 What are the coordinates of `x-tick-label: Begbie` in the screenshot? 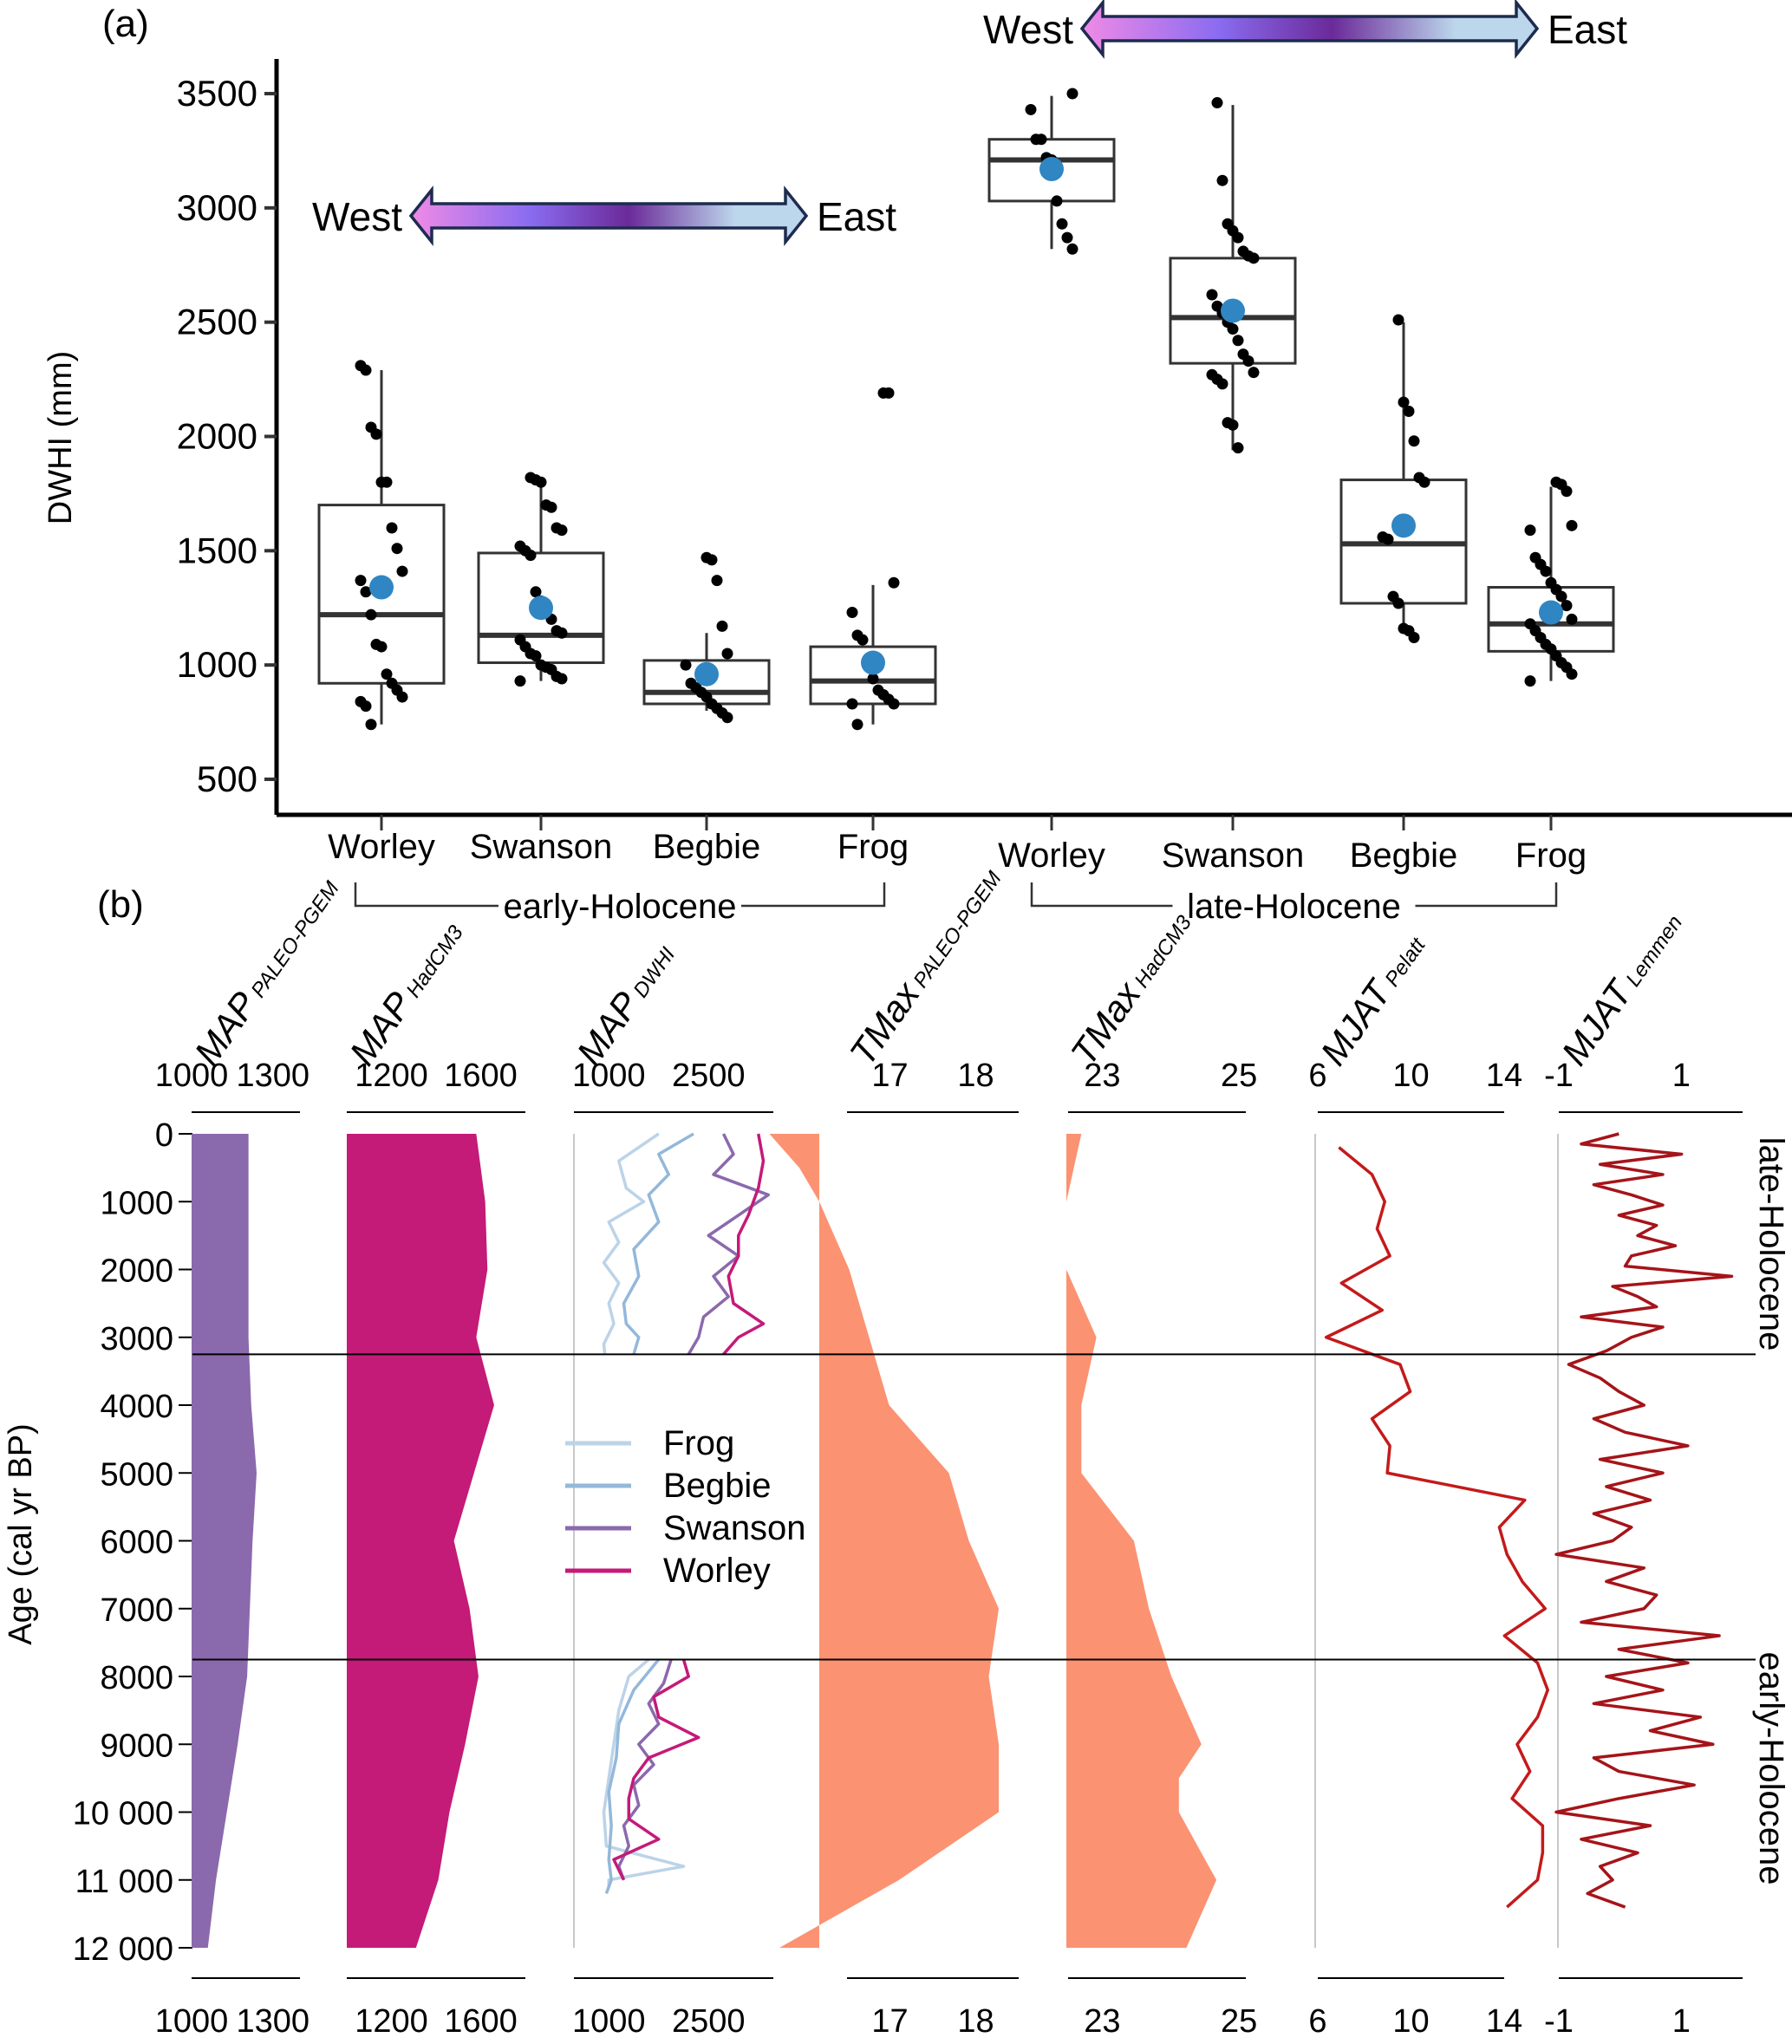 It's located at (1404, 856).